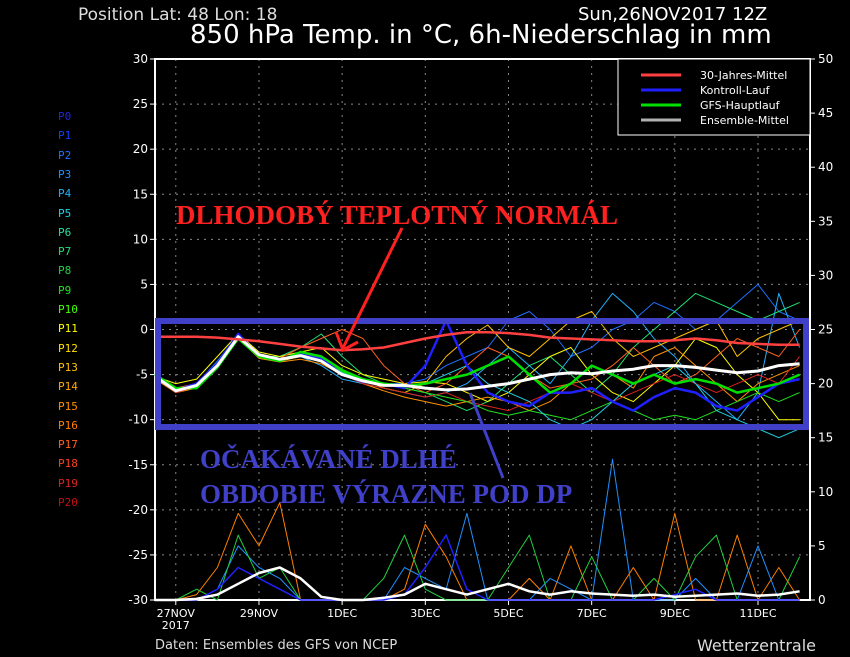  I want to click on member-label-p2: P2, so click(65, 155).